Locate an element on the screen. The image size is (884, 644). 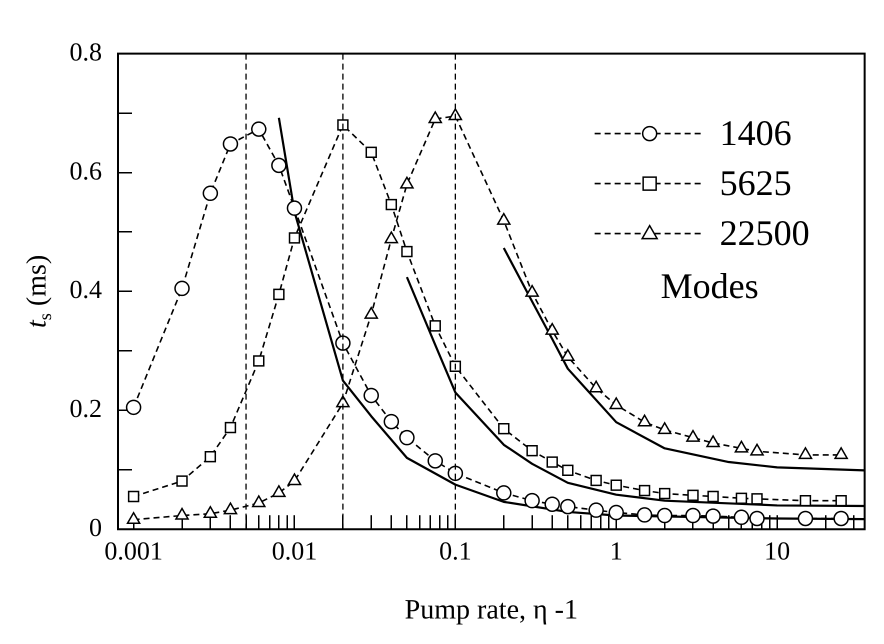
y-tick-label: 0 is located at coordinates (95, 527).